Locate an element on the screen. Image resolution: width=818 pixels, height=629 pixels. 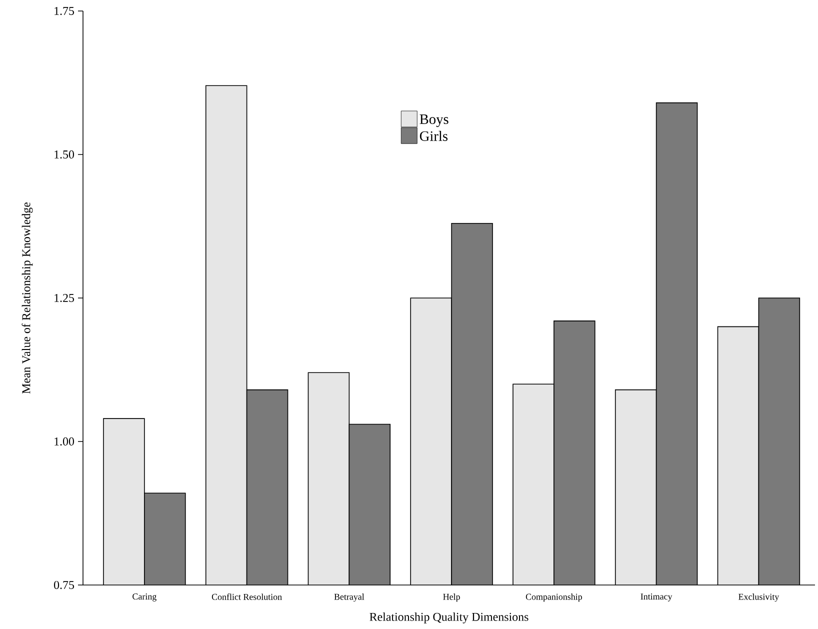
y-tick-label: 1.50 is located at coordinates (64, 154).